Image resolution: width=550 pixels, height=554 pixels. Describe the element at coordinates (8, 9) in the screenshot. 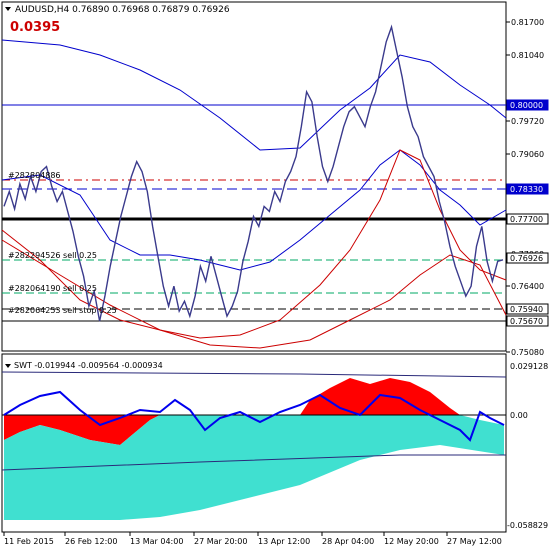

I see `chevron-down-icon` at that location.